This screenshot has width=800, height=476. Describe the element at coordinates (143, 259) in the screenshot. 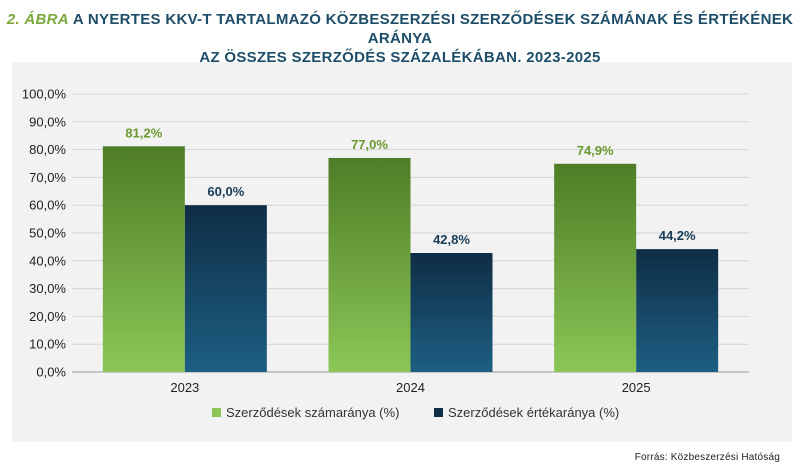

I see `bar-count-share-2023` at that location.